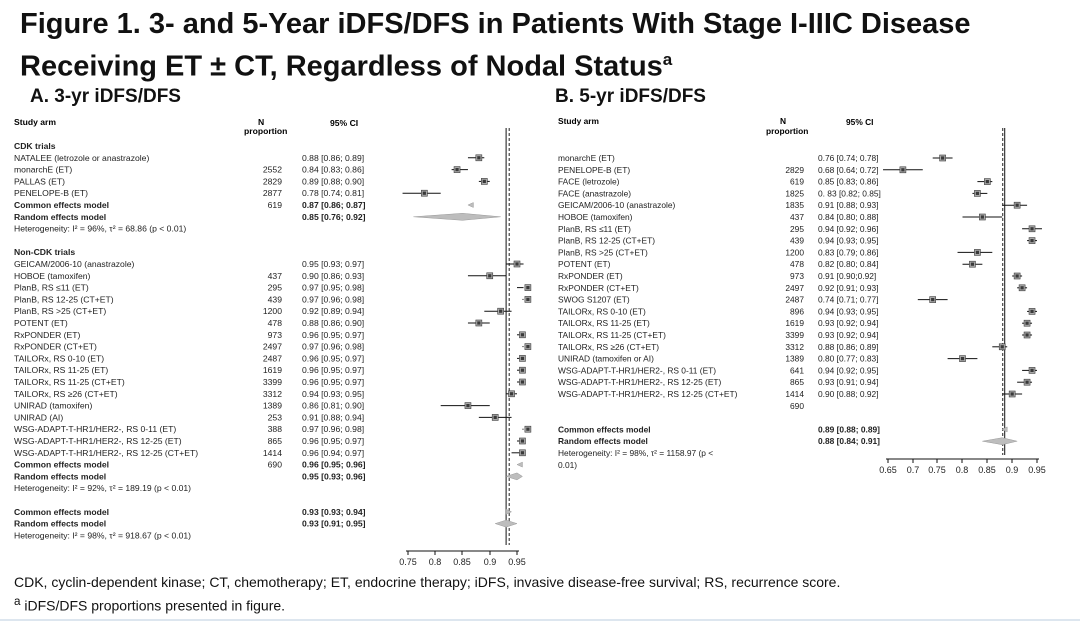  I want to click on a-row-ci: 0.94 [0.93; 0.95], so click(333, 394).